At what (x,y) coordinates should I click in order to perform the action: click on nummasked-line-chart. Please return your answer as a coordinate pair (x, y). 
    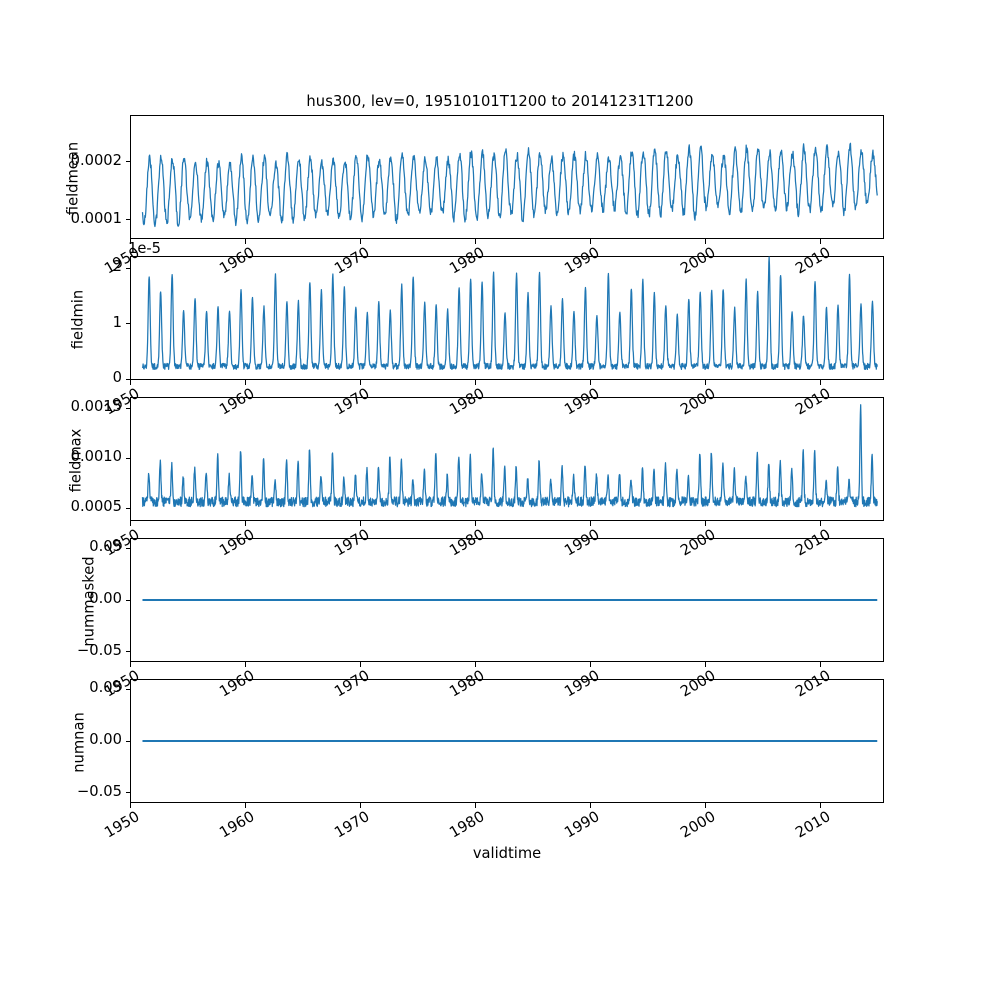
    Looking at the image, I should click on (507, 600).